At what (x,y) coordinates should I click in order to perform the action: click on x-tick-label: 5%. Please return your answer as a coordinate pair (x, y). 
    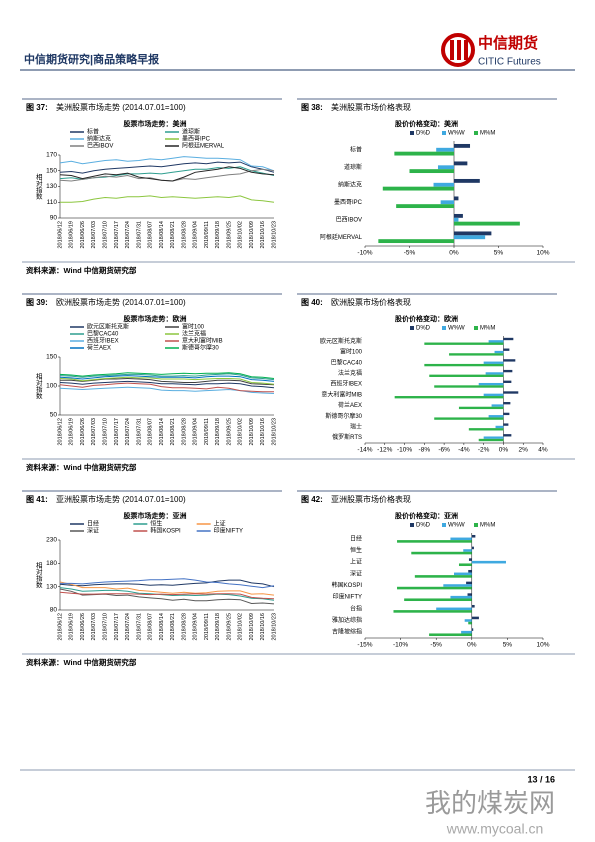
    Looking at the image, I should click on (508, 645).